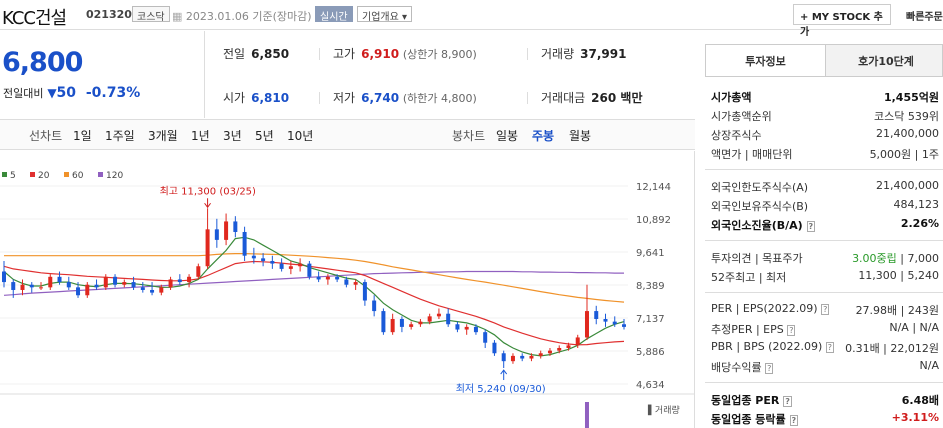 The width and height of the screenshot is (943, 428). Describe the element at coordinates (313, 283) in the screenshot. I see `ma120-line` at that location.